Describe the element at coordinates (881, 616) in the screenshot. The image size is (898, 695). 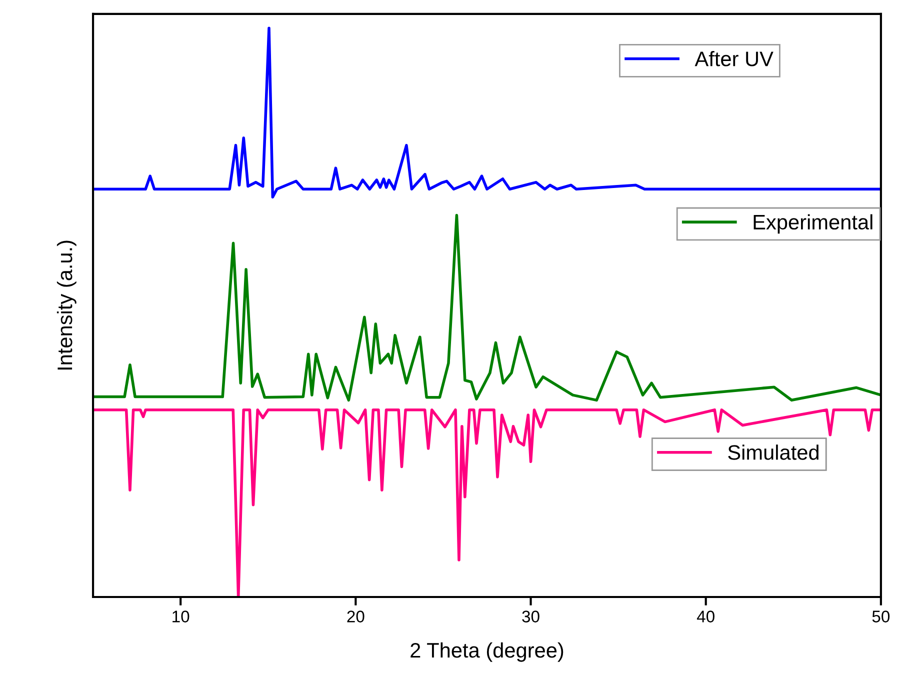
I see `x-tick-label: 50` at that location.